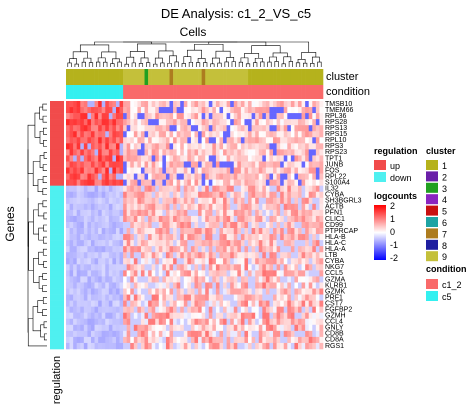 The image size is (474, 406). What do you see at coordinates (44, 276) in the screenshot?
I see `row-dendrogram-branch` at bounding box center [44, 276].